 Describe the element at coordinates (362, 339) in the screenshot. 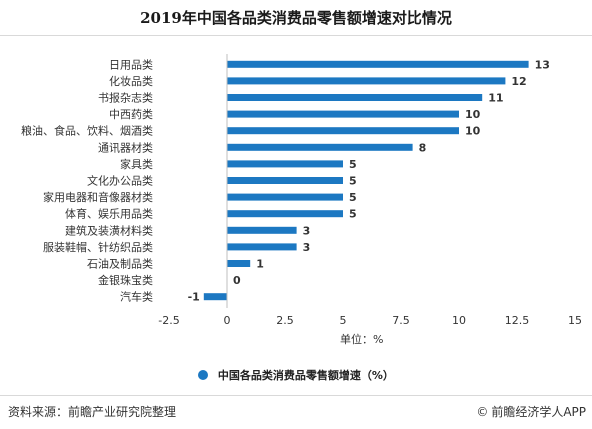

I see `x-axis-unit-label: 单位：%` at that location.